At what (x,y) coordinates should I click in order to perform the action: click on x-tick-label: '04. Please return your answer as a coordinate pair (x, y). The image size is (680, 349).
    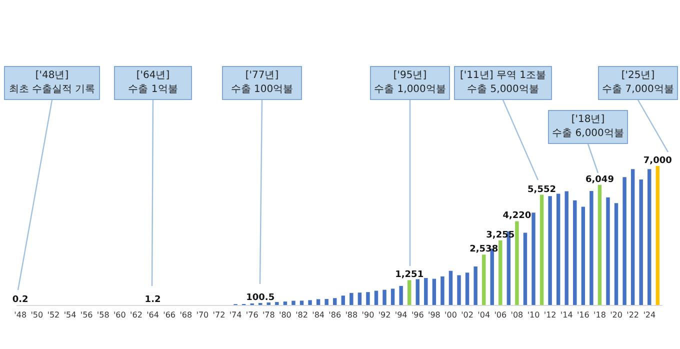
    Looking at the image, I should click on (484, 315).